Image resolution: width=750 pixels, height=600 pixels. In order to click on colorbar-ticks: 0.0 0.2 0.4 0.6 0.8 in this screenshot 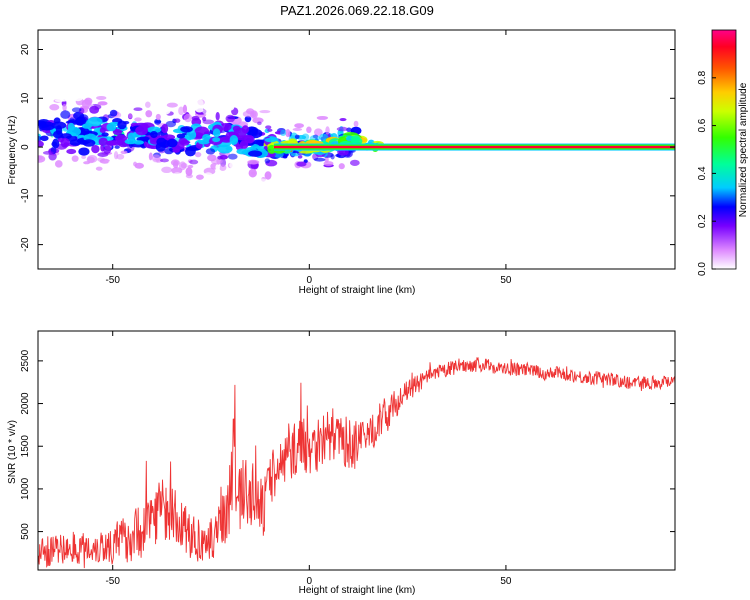, I will do `click(706, 173)`.